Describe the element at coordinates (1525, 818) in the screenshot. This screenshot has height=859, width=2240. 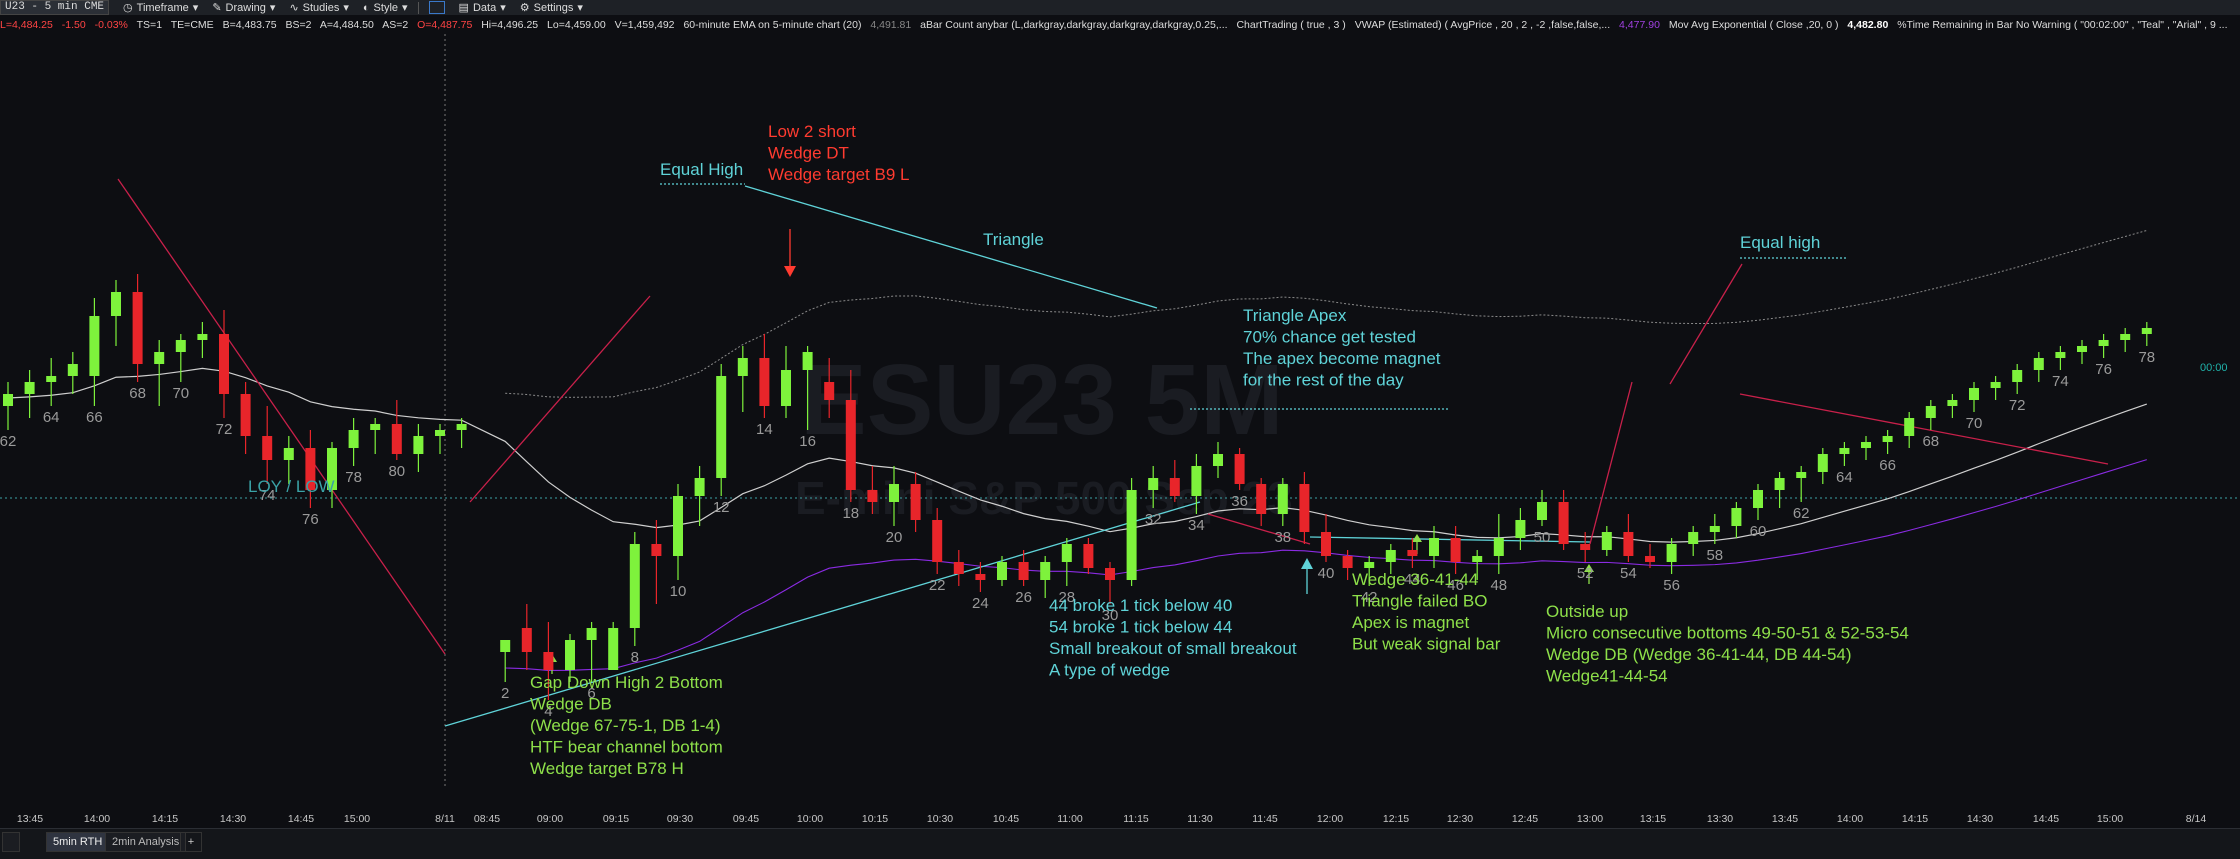
I see `time-tick-label: 12:45` at that location.